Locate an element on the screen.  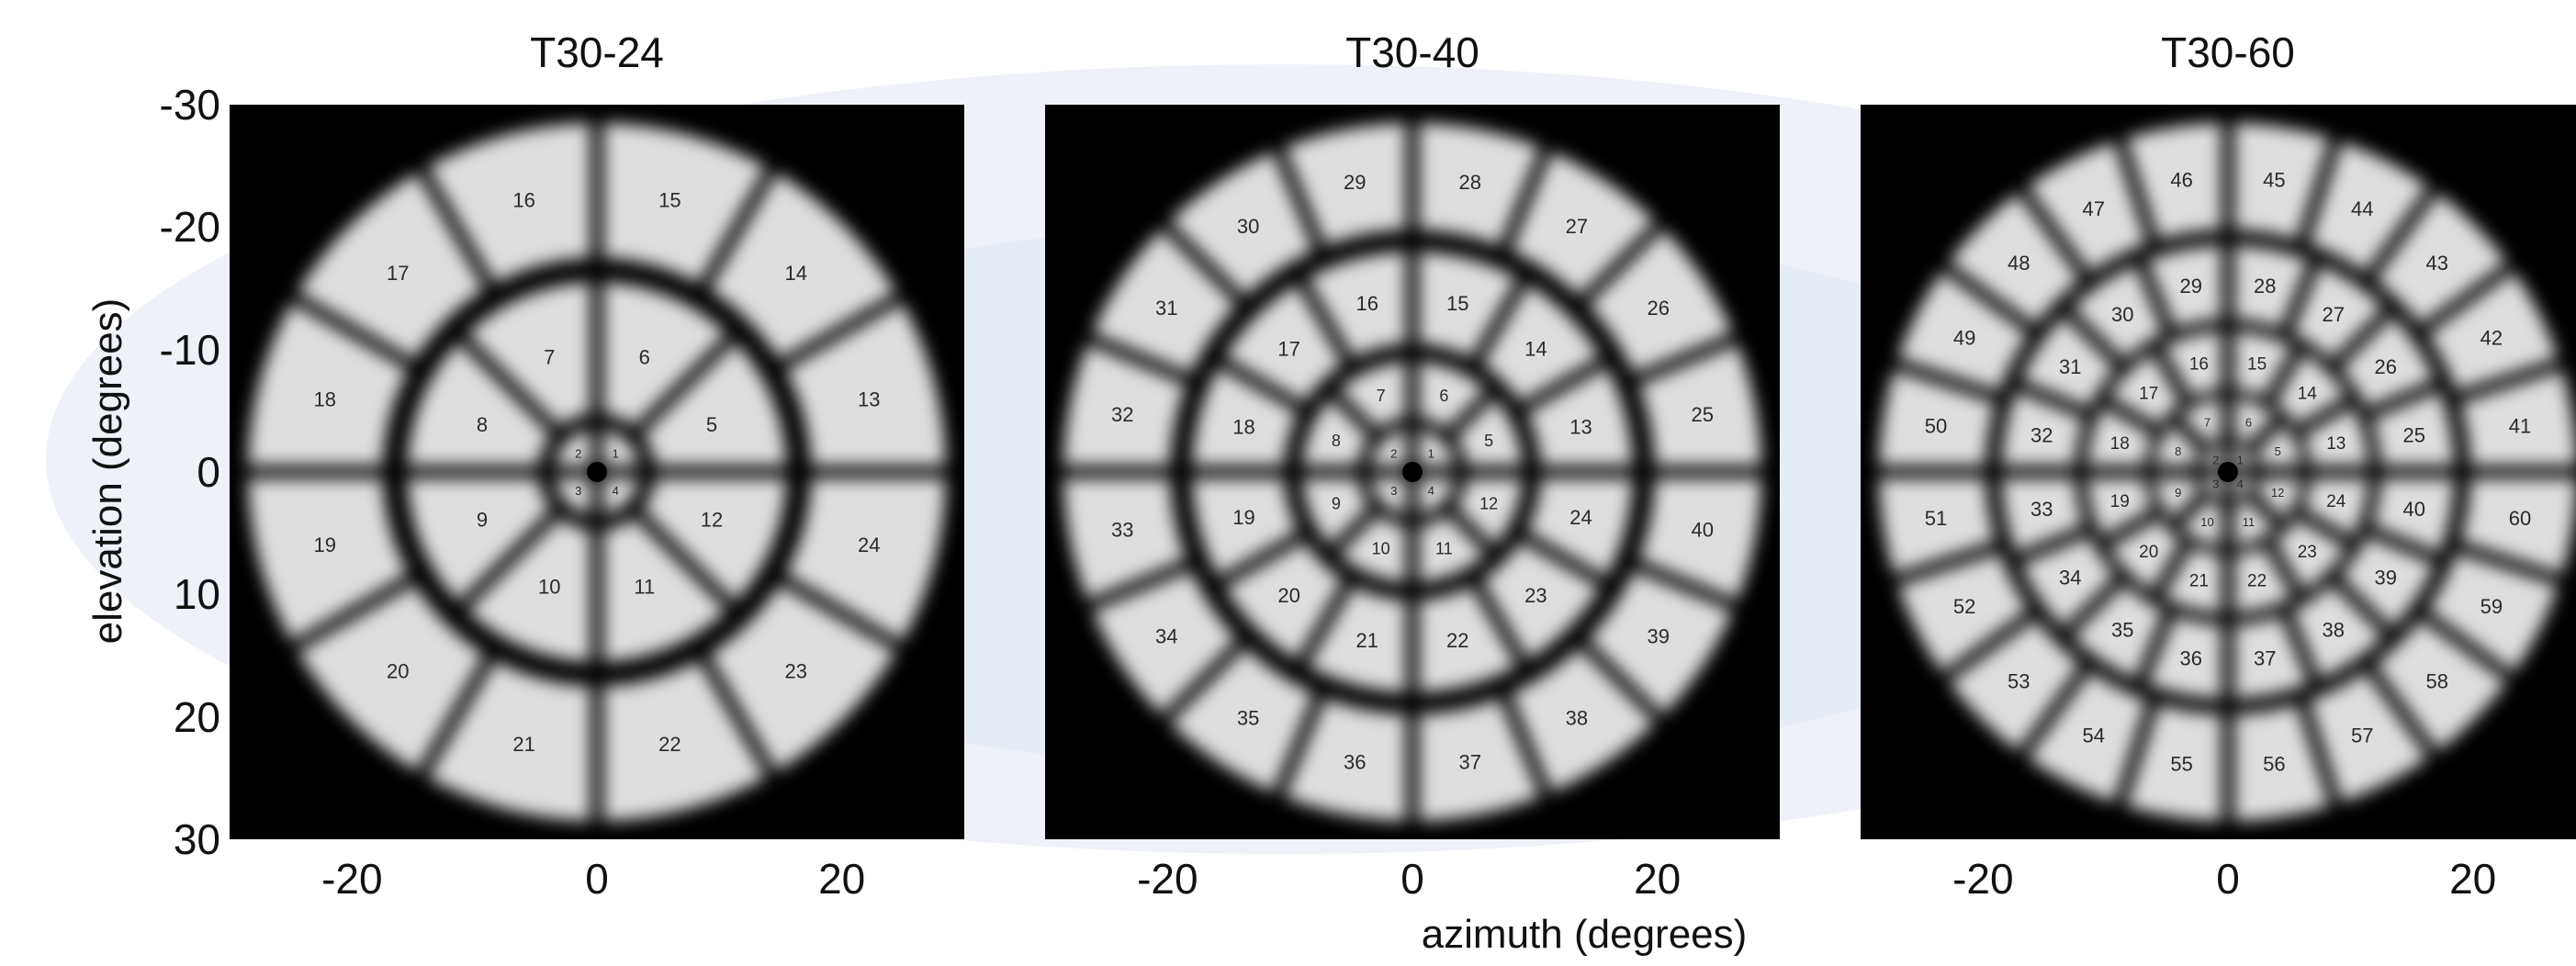
sector-label: 59 is located at coordinates (2491, 606).